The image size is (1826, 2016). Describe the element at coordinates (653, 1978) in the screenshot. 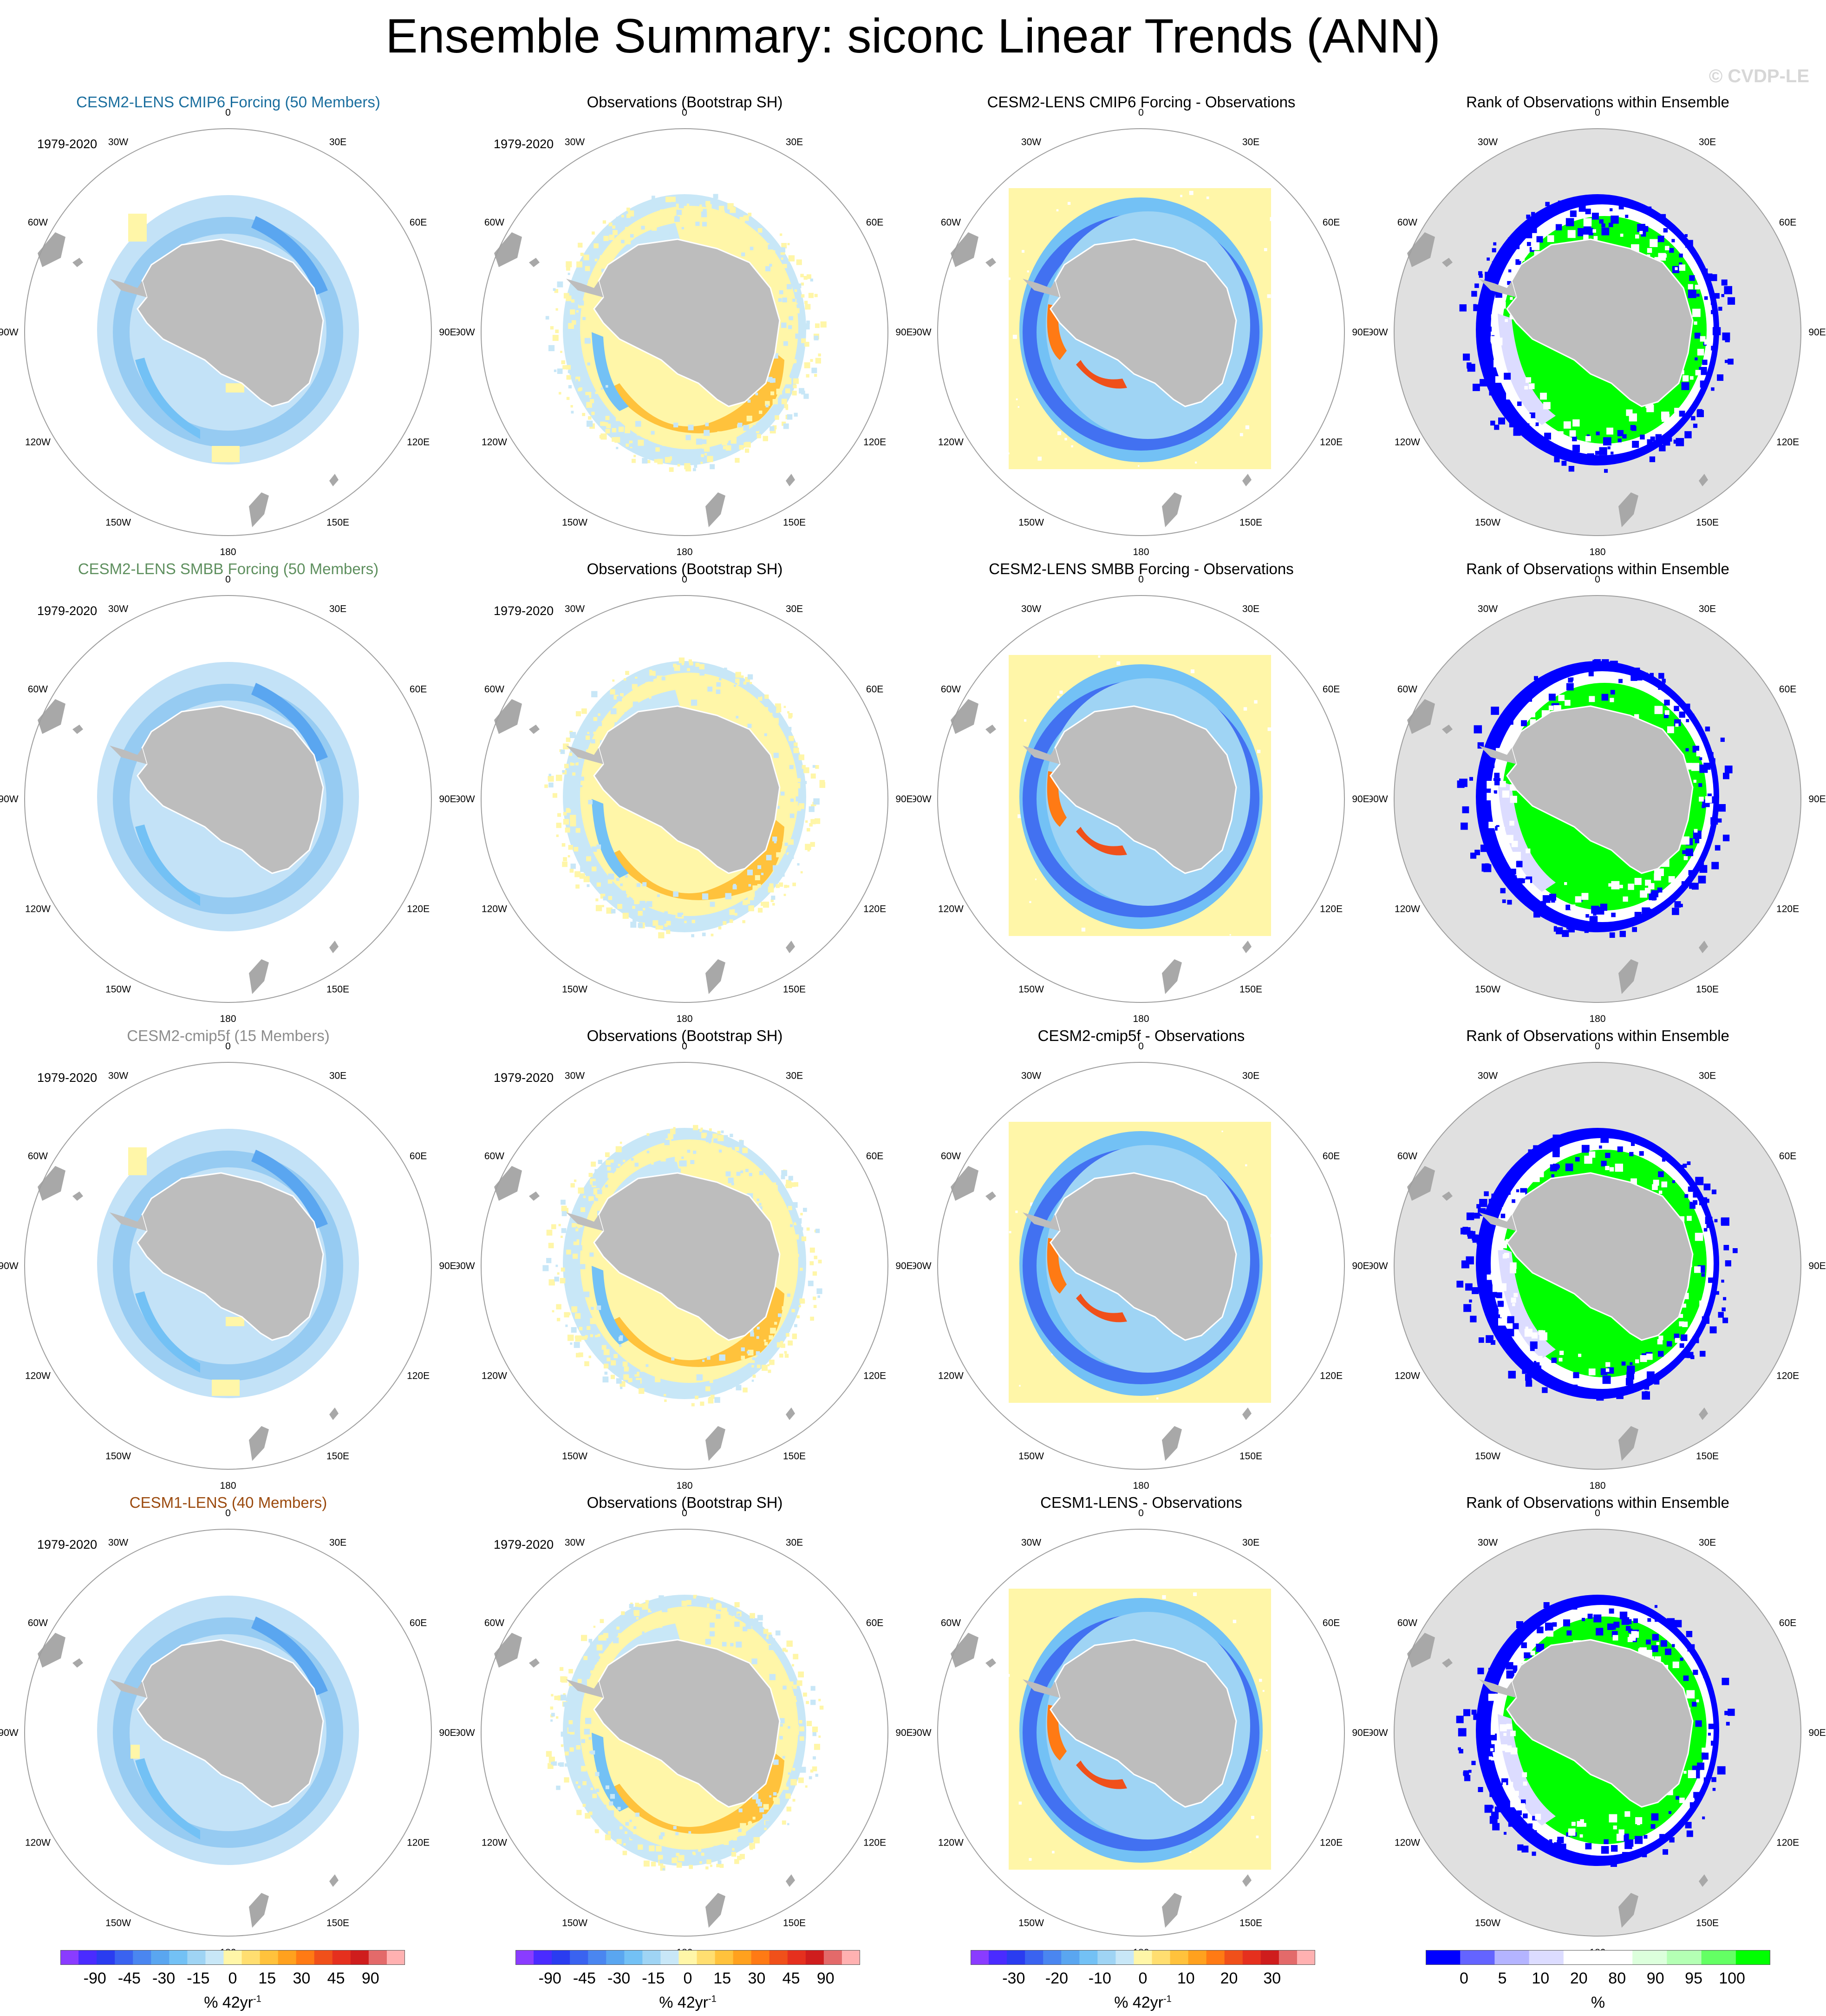

I see `colorbar-tick-label: -15` at that location.